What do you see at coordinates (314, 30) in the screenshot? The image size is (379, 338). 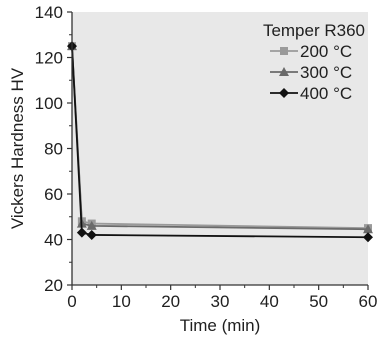 I see `legend-title: Temper R360` at bounding box center [314, 30].